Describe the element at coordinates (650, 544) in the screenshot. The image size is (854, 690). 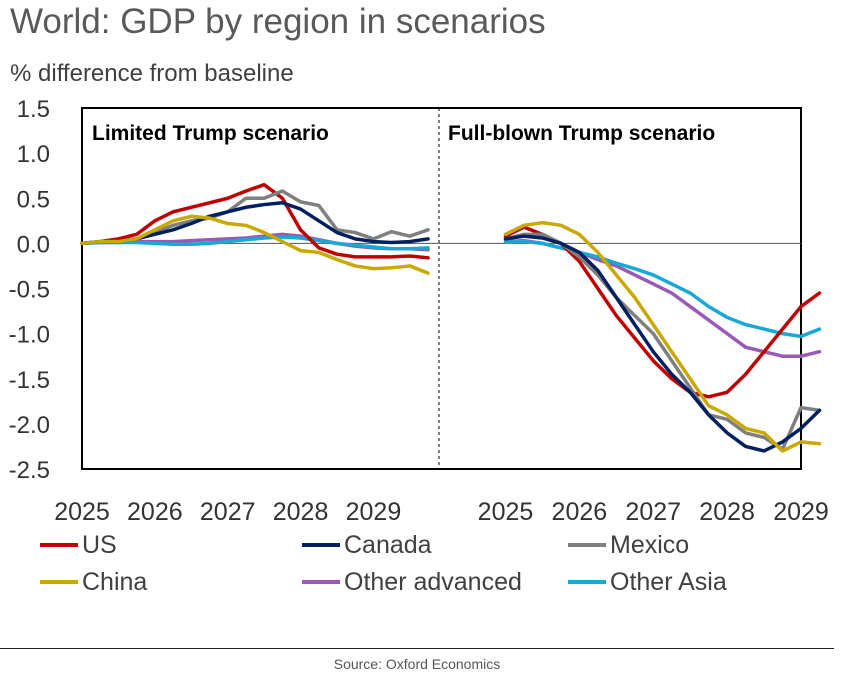
I see `legend-label-mexico: Mexico` at that location.